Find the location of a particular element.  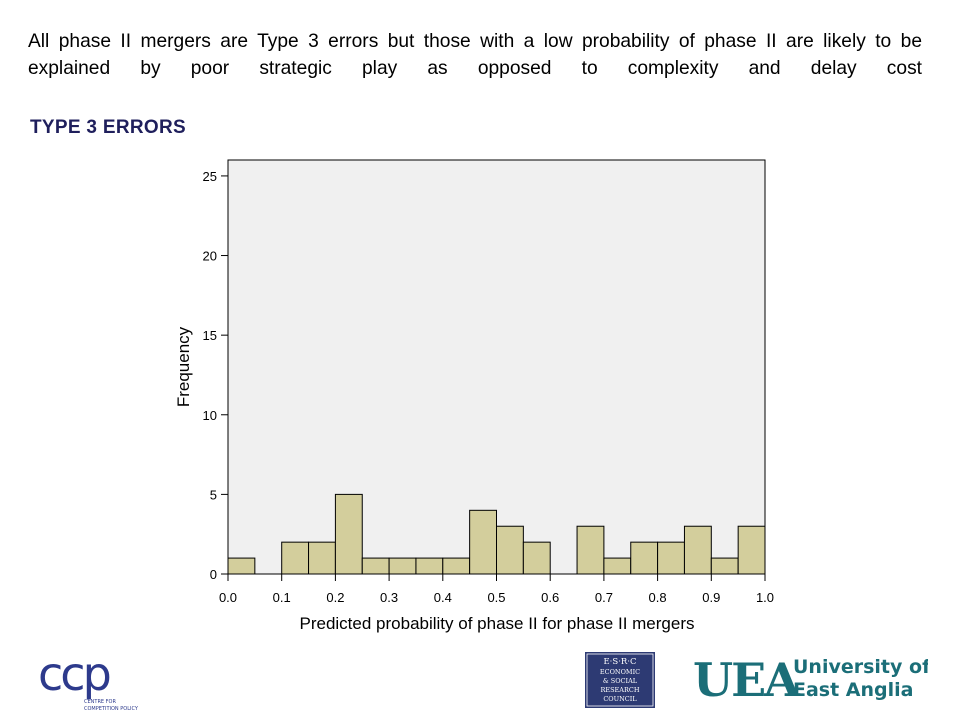

x-tick-label-0: 0.0 is located at coordinates (228, 597).